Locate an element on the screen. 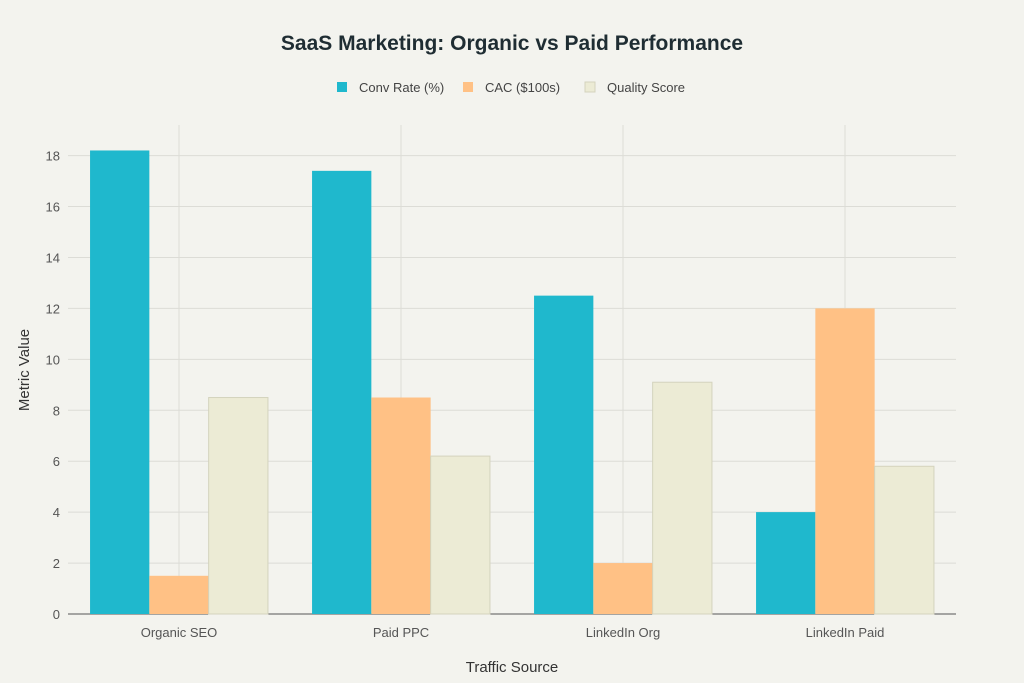  x-tick-label: Paid PPC is located at coordinates (401, 632).